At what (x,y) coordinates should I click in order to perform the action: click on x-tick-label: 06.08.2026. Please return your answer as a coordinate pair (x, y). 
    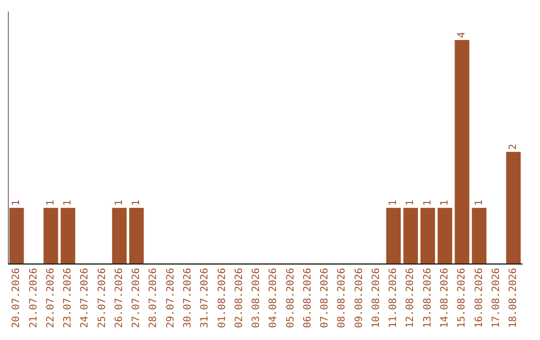
    Looking at the image, I should click on (308, 298).